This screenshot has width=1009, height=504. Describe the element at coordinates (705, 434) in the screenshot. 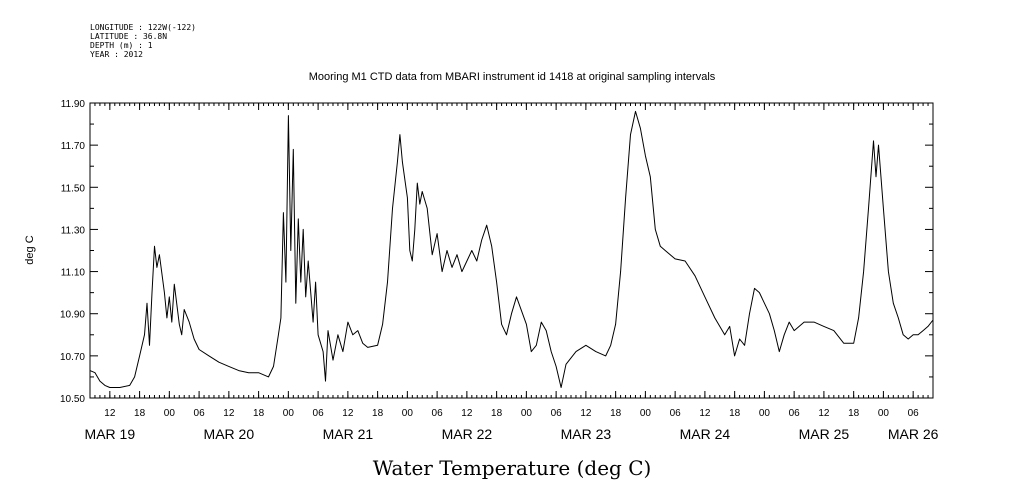

I see `x-date-label: MAR 24` at that location.